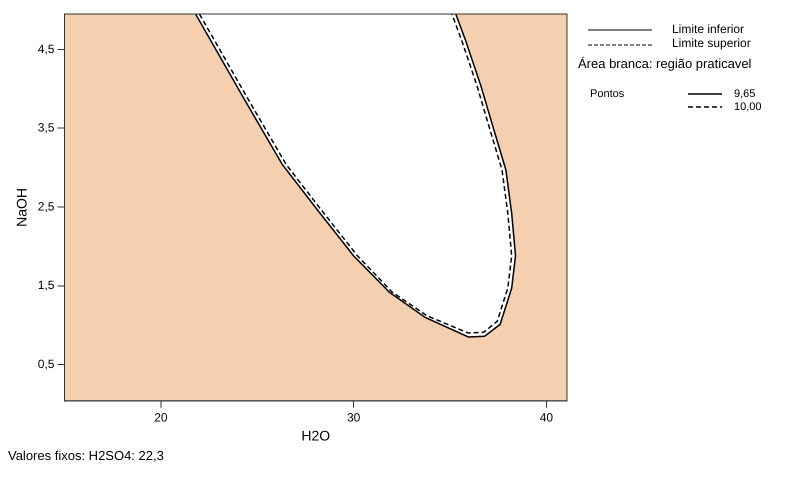  I want to click on x-tick-label: 40, so click(547, 417).